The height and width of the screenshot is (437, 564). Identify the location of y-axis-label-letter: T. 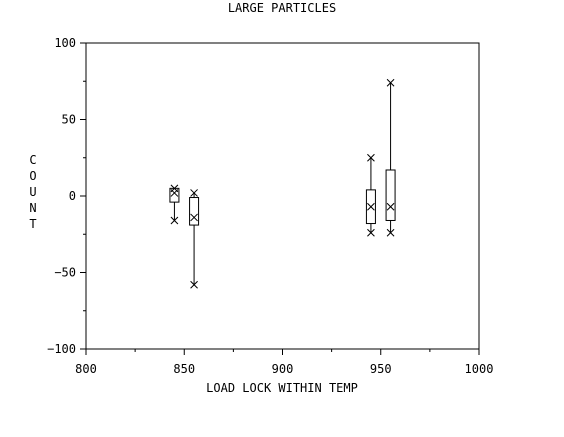
(32, 224).